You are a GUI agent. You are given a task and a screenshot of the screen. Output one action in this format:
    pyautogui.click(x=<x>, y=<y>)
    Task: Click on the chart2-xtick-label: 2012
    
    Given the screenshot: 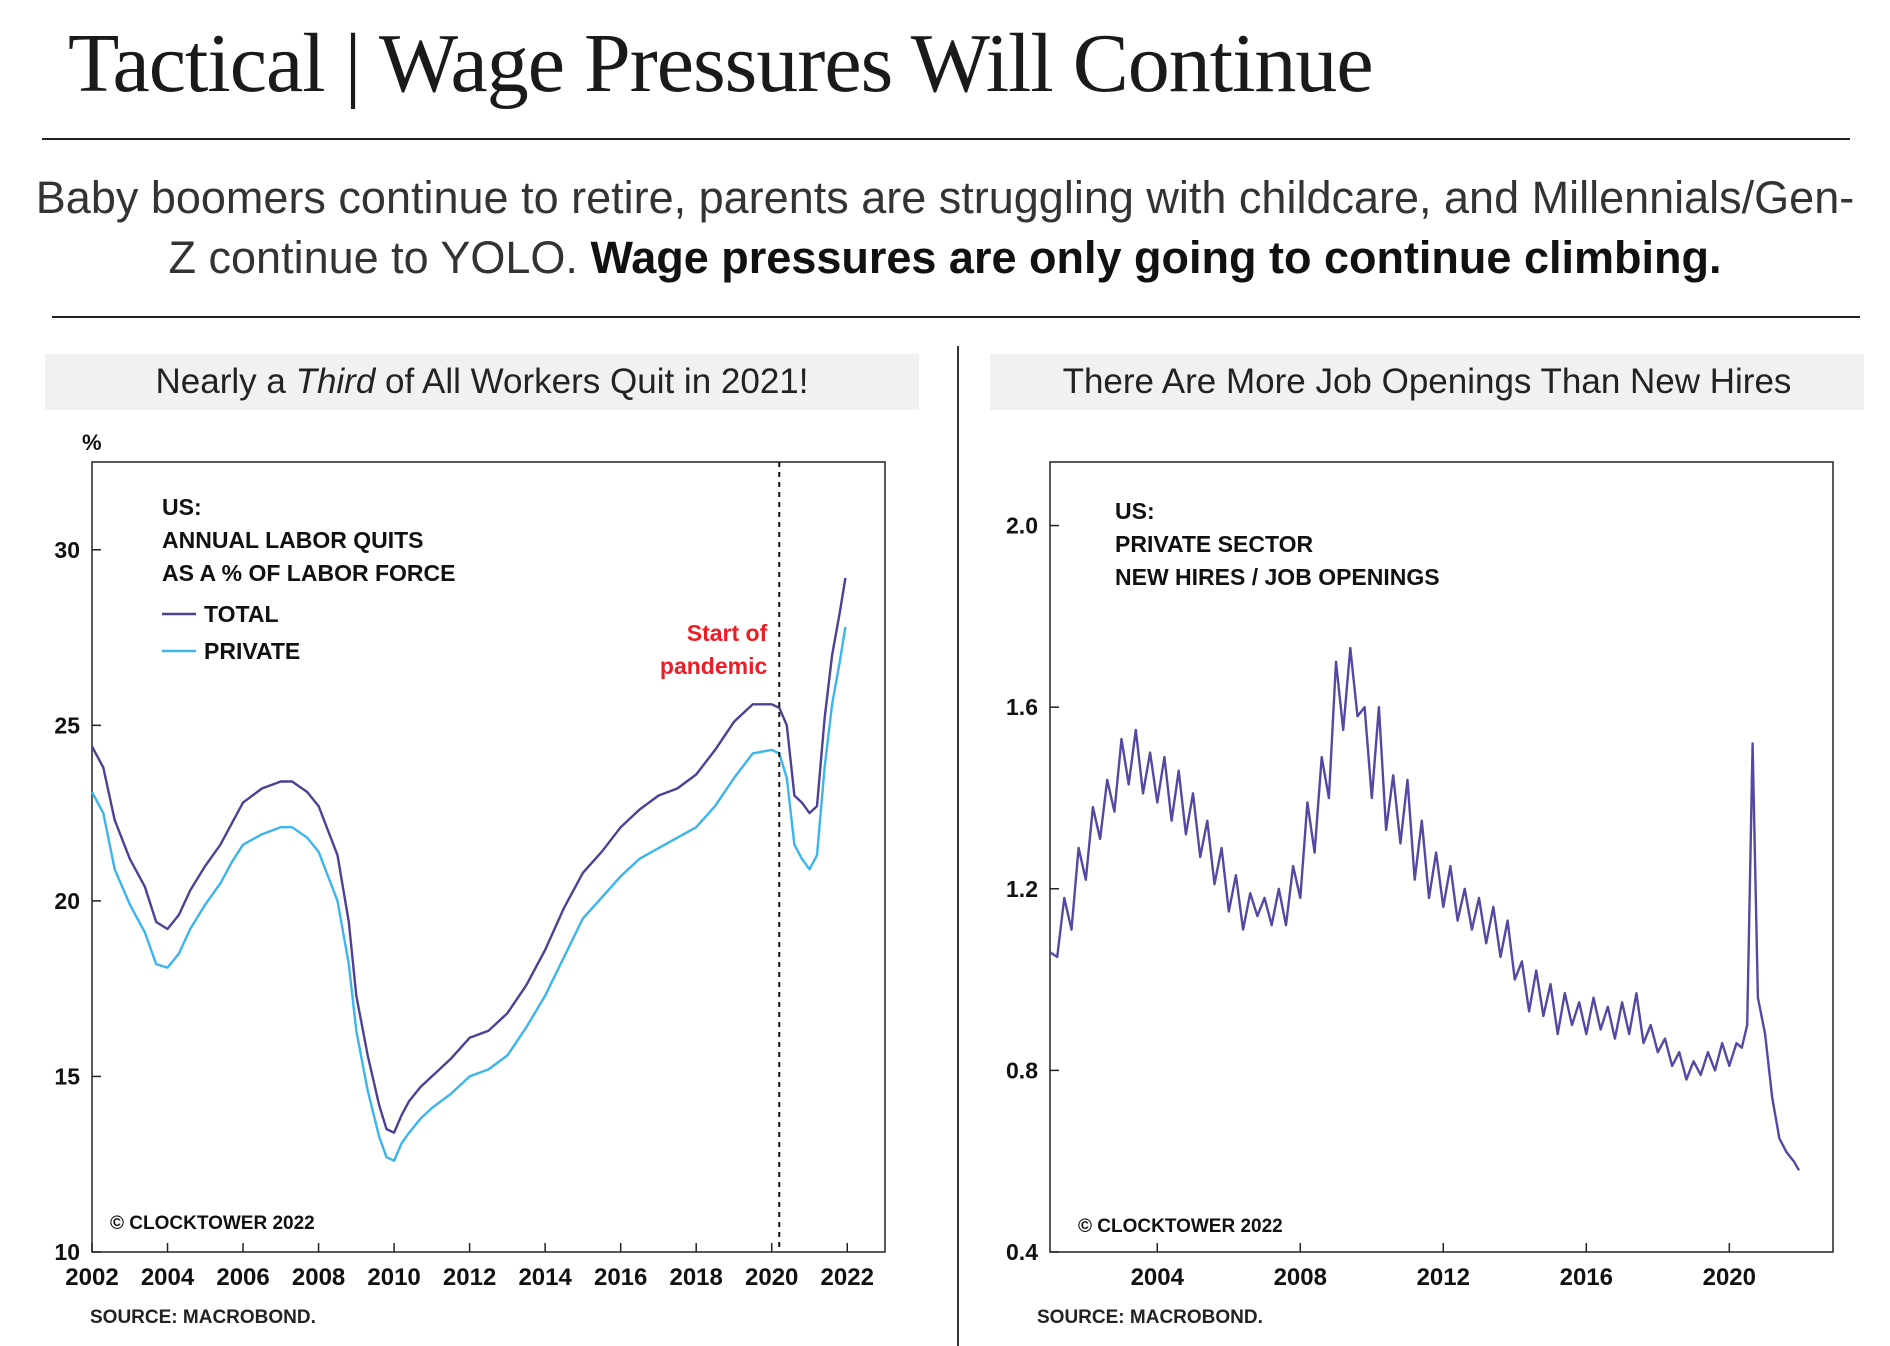 What is the action you would take?
    pyautogui.click(x=1443, y=1277)
    